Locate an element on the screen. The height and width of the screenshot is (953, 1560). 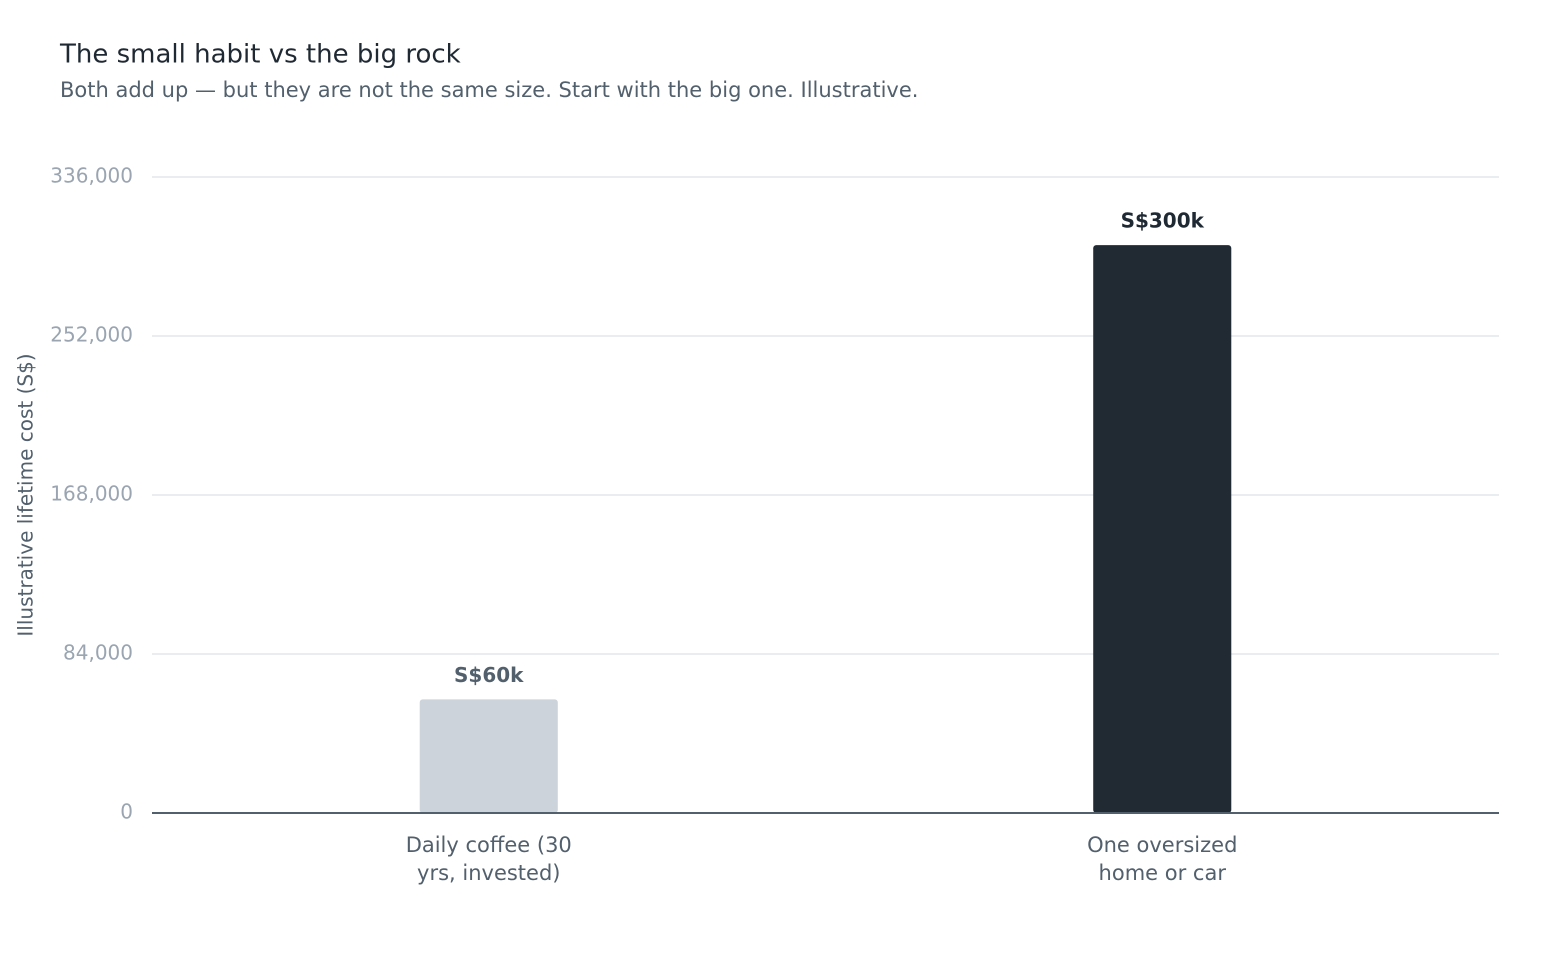
y-tick-label: 168,000 is located at coordinates (91, 494).